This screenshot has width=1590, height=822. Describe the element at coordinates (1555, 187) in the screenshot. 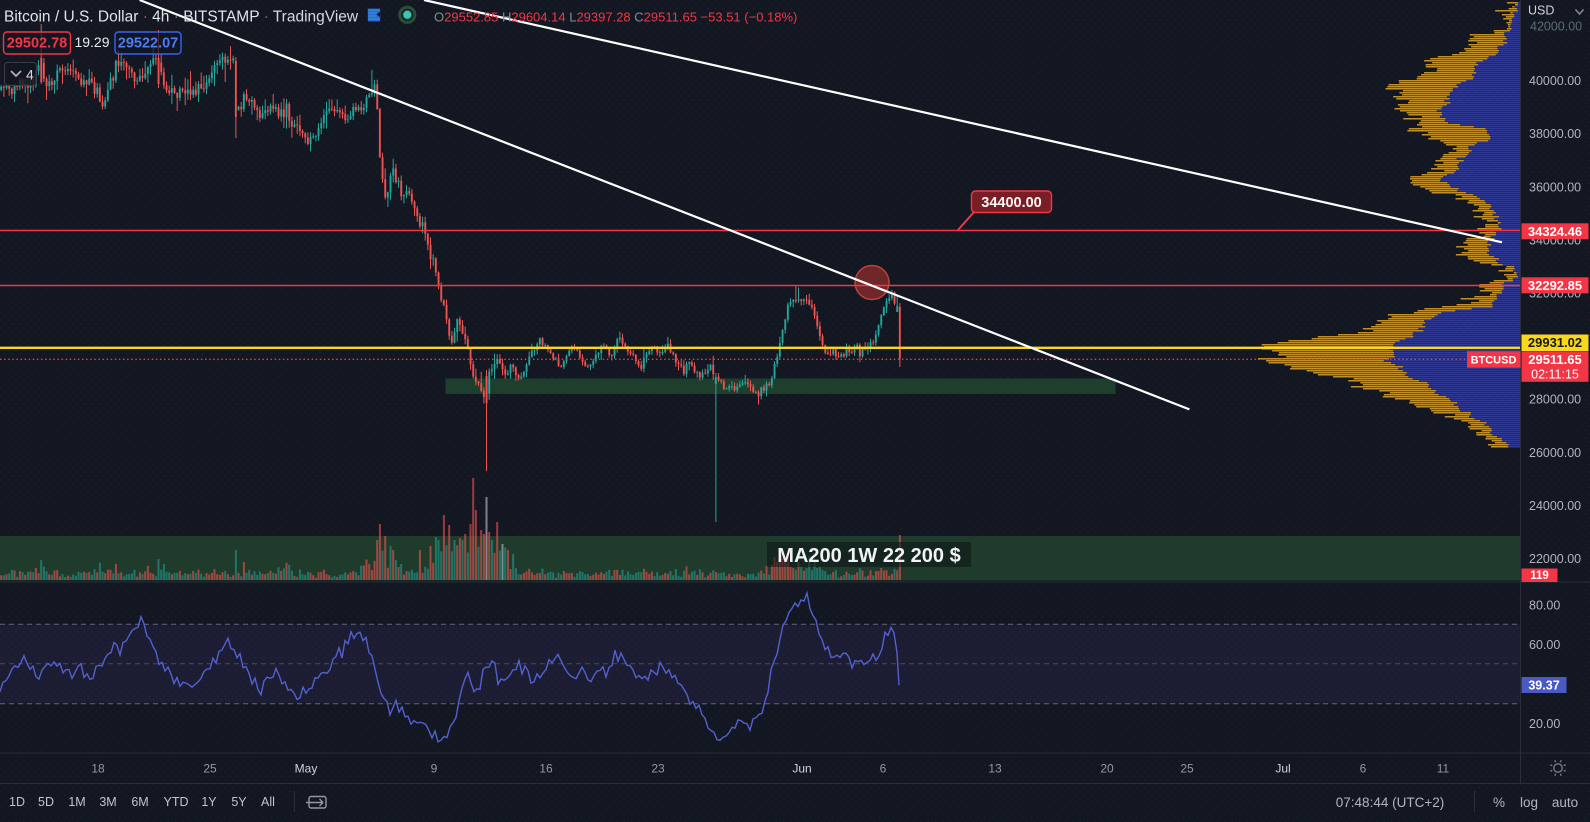

I see `svg-text: 36000.00` at that location.